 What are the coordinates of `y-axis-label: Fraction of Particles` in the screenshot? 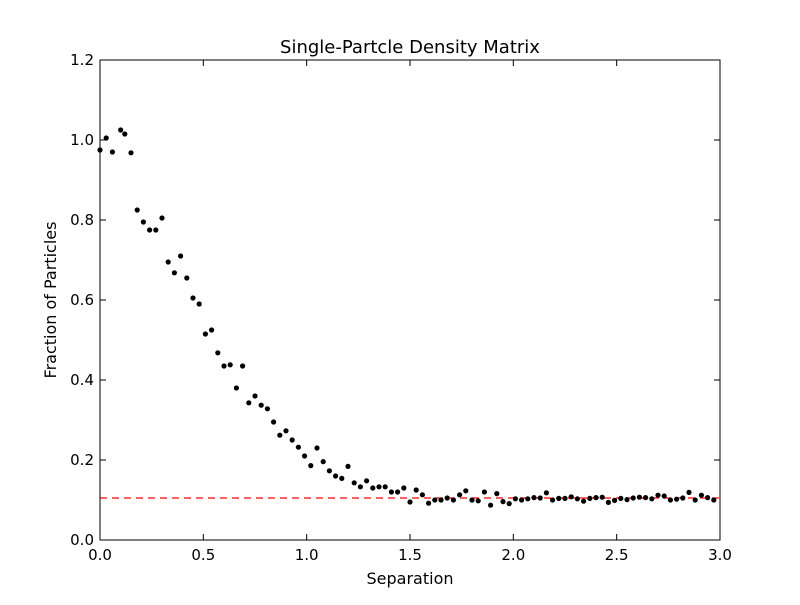 It's located at (50, 300).